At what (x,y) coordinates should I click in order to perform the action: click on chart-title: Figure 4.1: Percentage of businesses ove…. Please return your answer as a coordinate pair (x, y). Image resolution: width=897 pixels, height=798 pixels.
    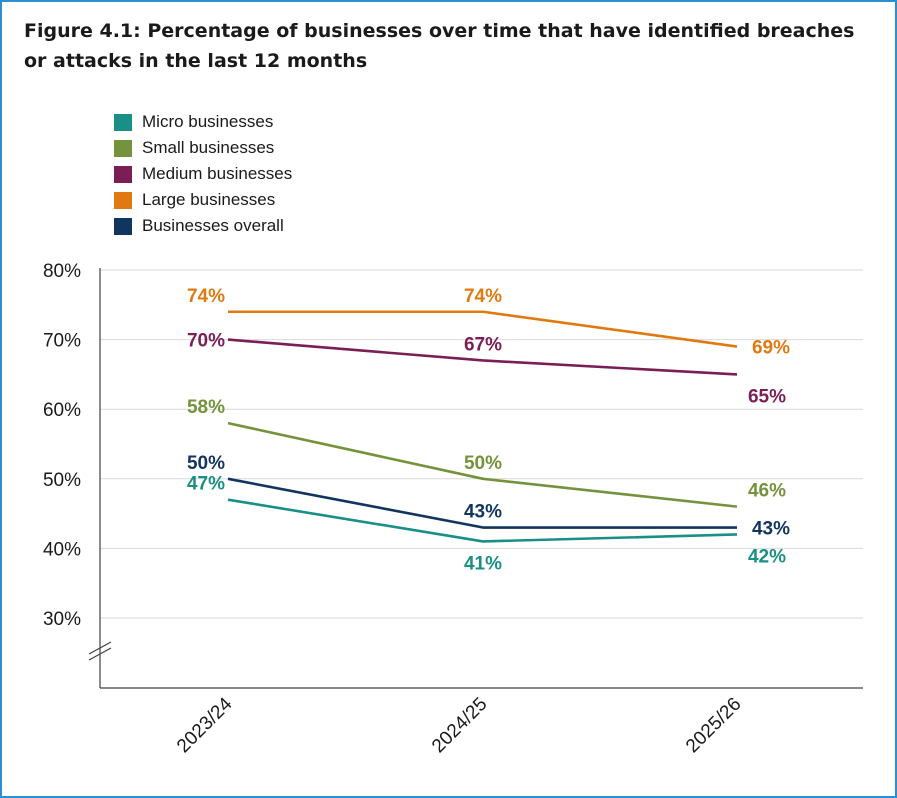
    Looking at the image, I should click on (439, 46).